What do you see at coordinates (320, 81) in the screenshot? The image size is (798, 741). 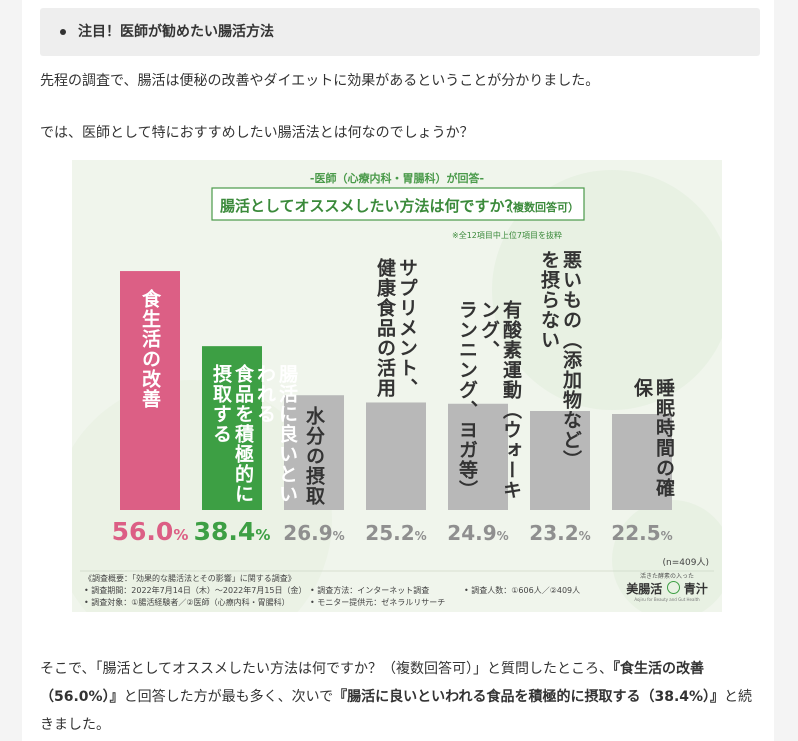 I see `paragraph-intro: 先程の調査で、腸活は便秘の改善やダイエットに効果があるということが分かりました。` at bounding box center [320, 81].